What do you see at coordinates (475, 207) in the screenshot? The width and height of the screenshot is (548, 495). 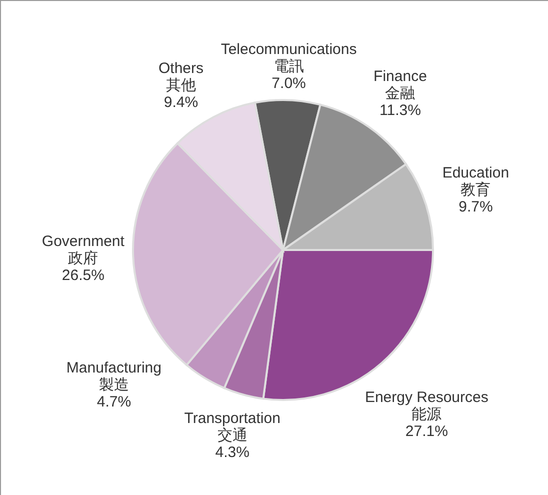 I see `data-label: 9.7%` at bounding box center [475, 207].